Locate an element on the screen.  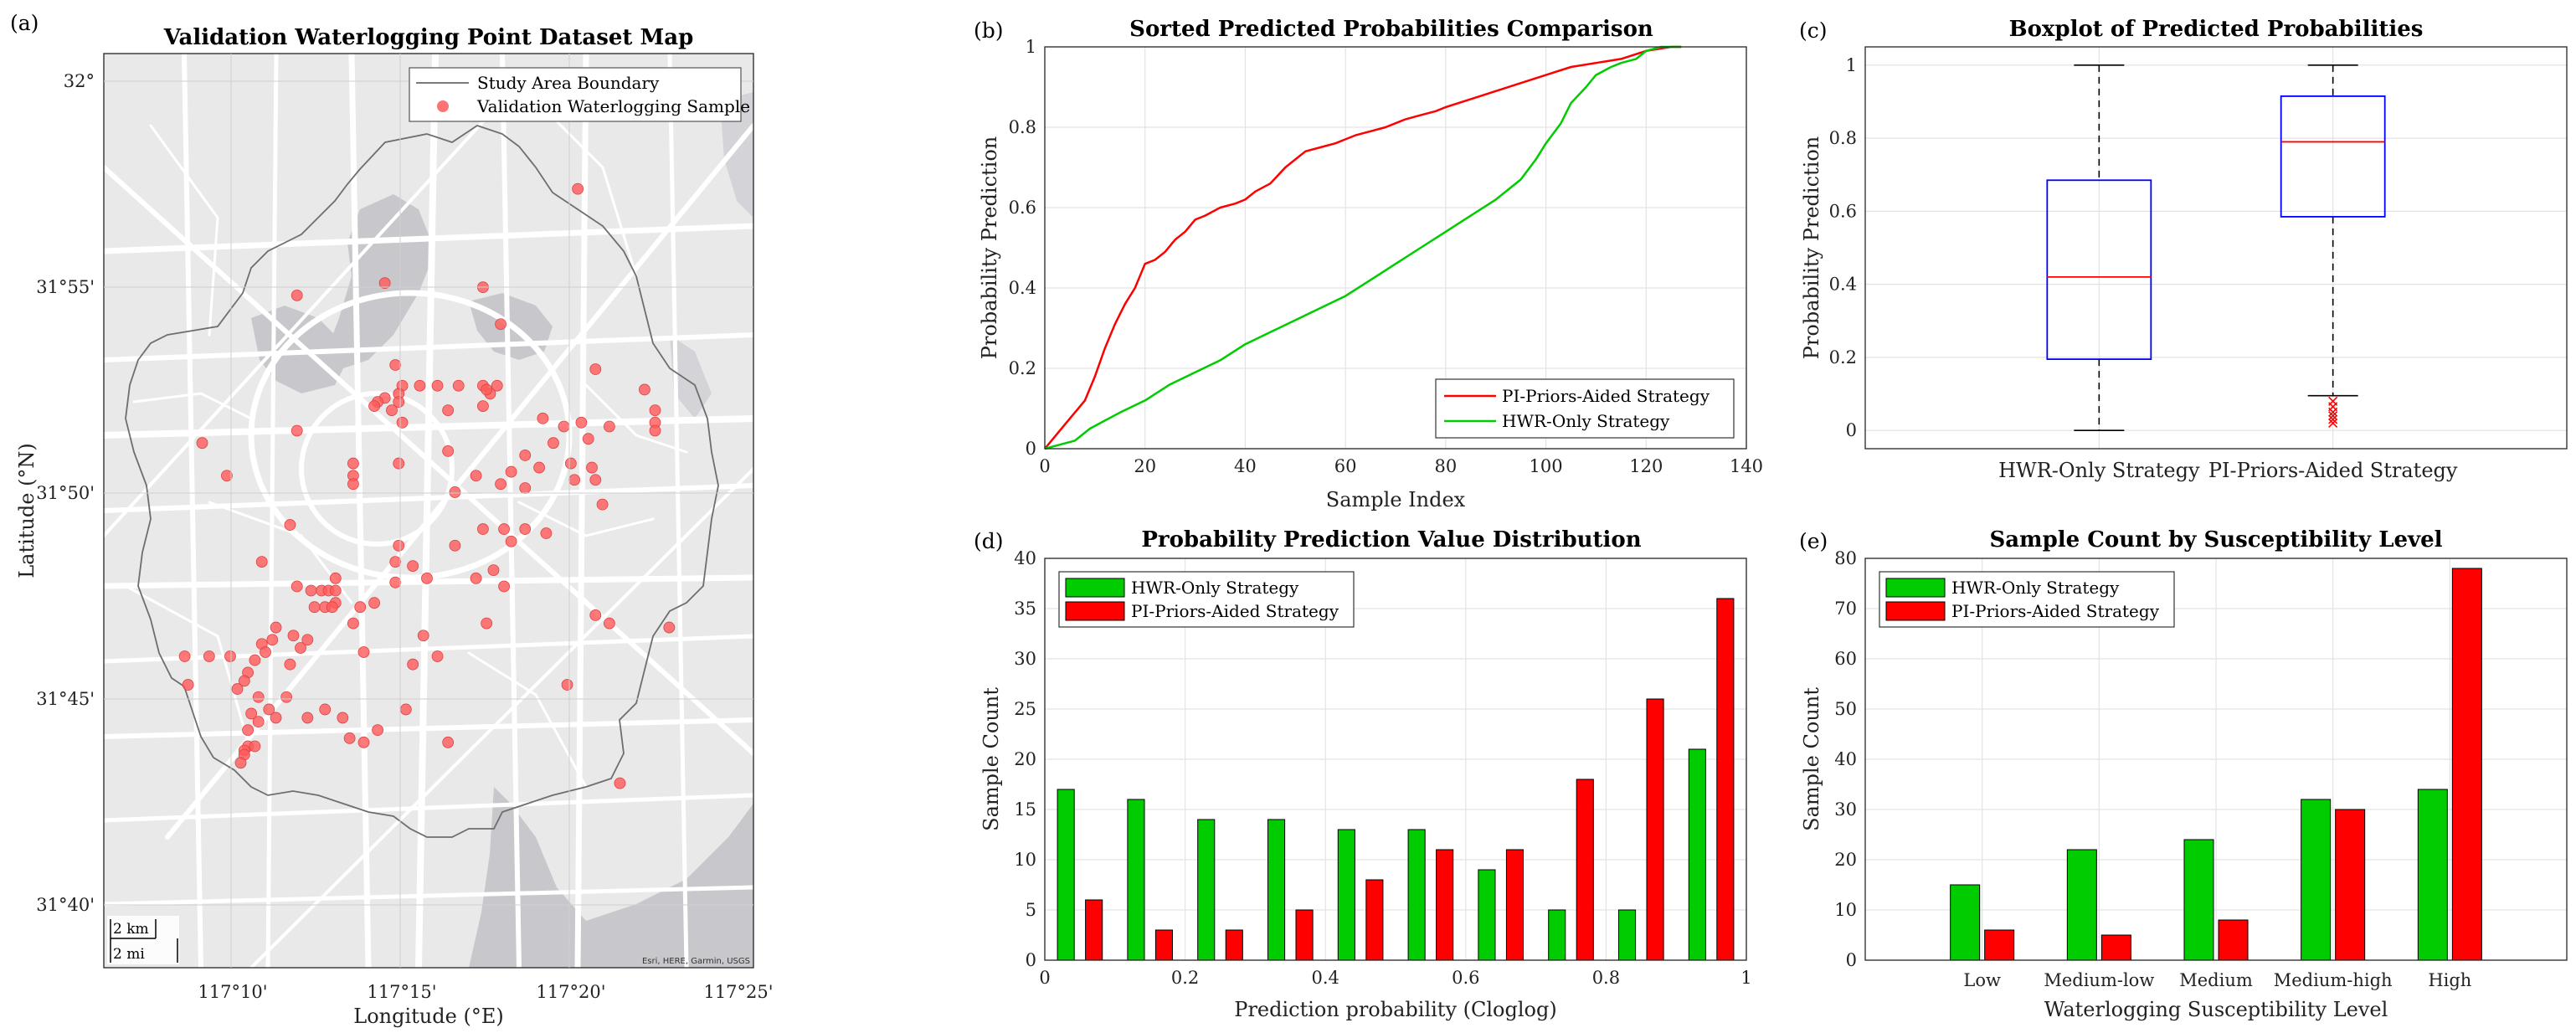
legend-sample-marker is located at coordinates (443, 106).